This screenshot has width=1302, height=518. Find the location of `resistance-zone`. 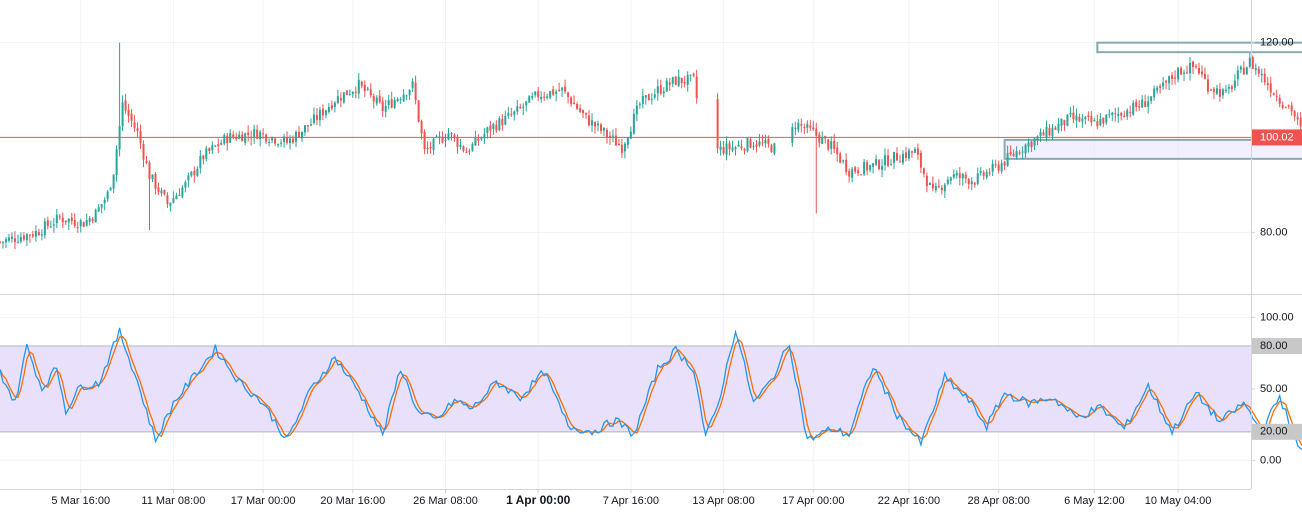

resistance-zone is located at coordinates (1199, 47).